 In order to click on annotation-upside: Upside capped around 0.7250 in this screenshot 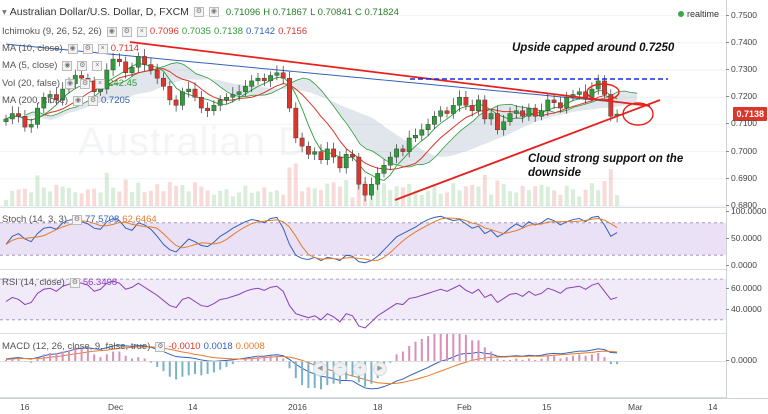, I will do `click(593, 48)`.